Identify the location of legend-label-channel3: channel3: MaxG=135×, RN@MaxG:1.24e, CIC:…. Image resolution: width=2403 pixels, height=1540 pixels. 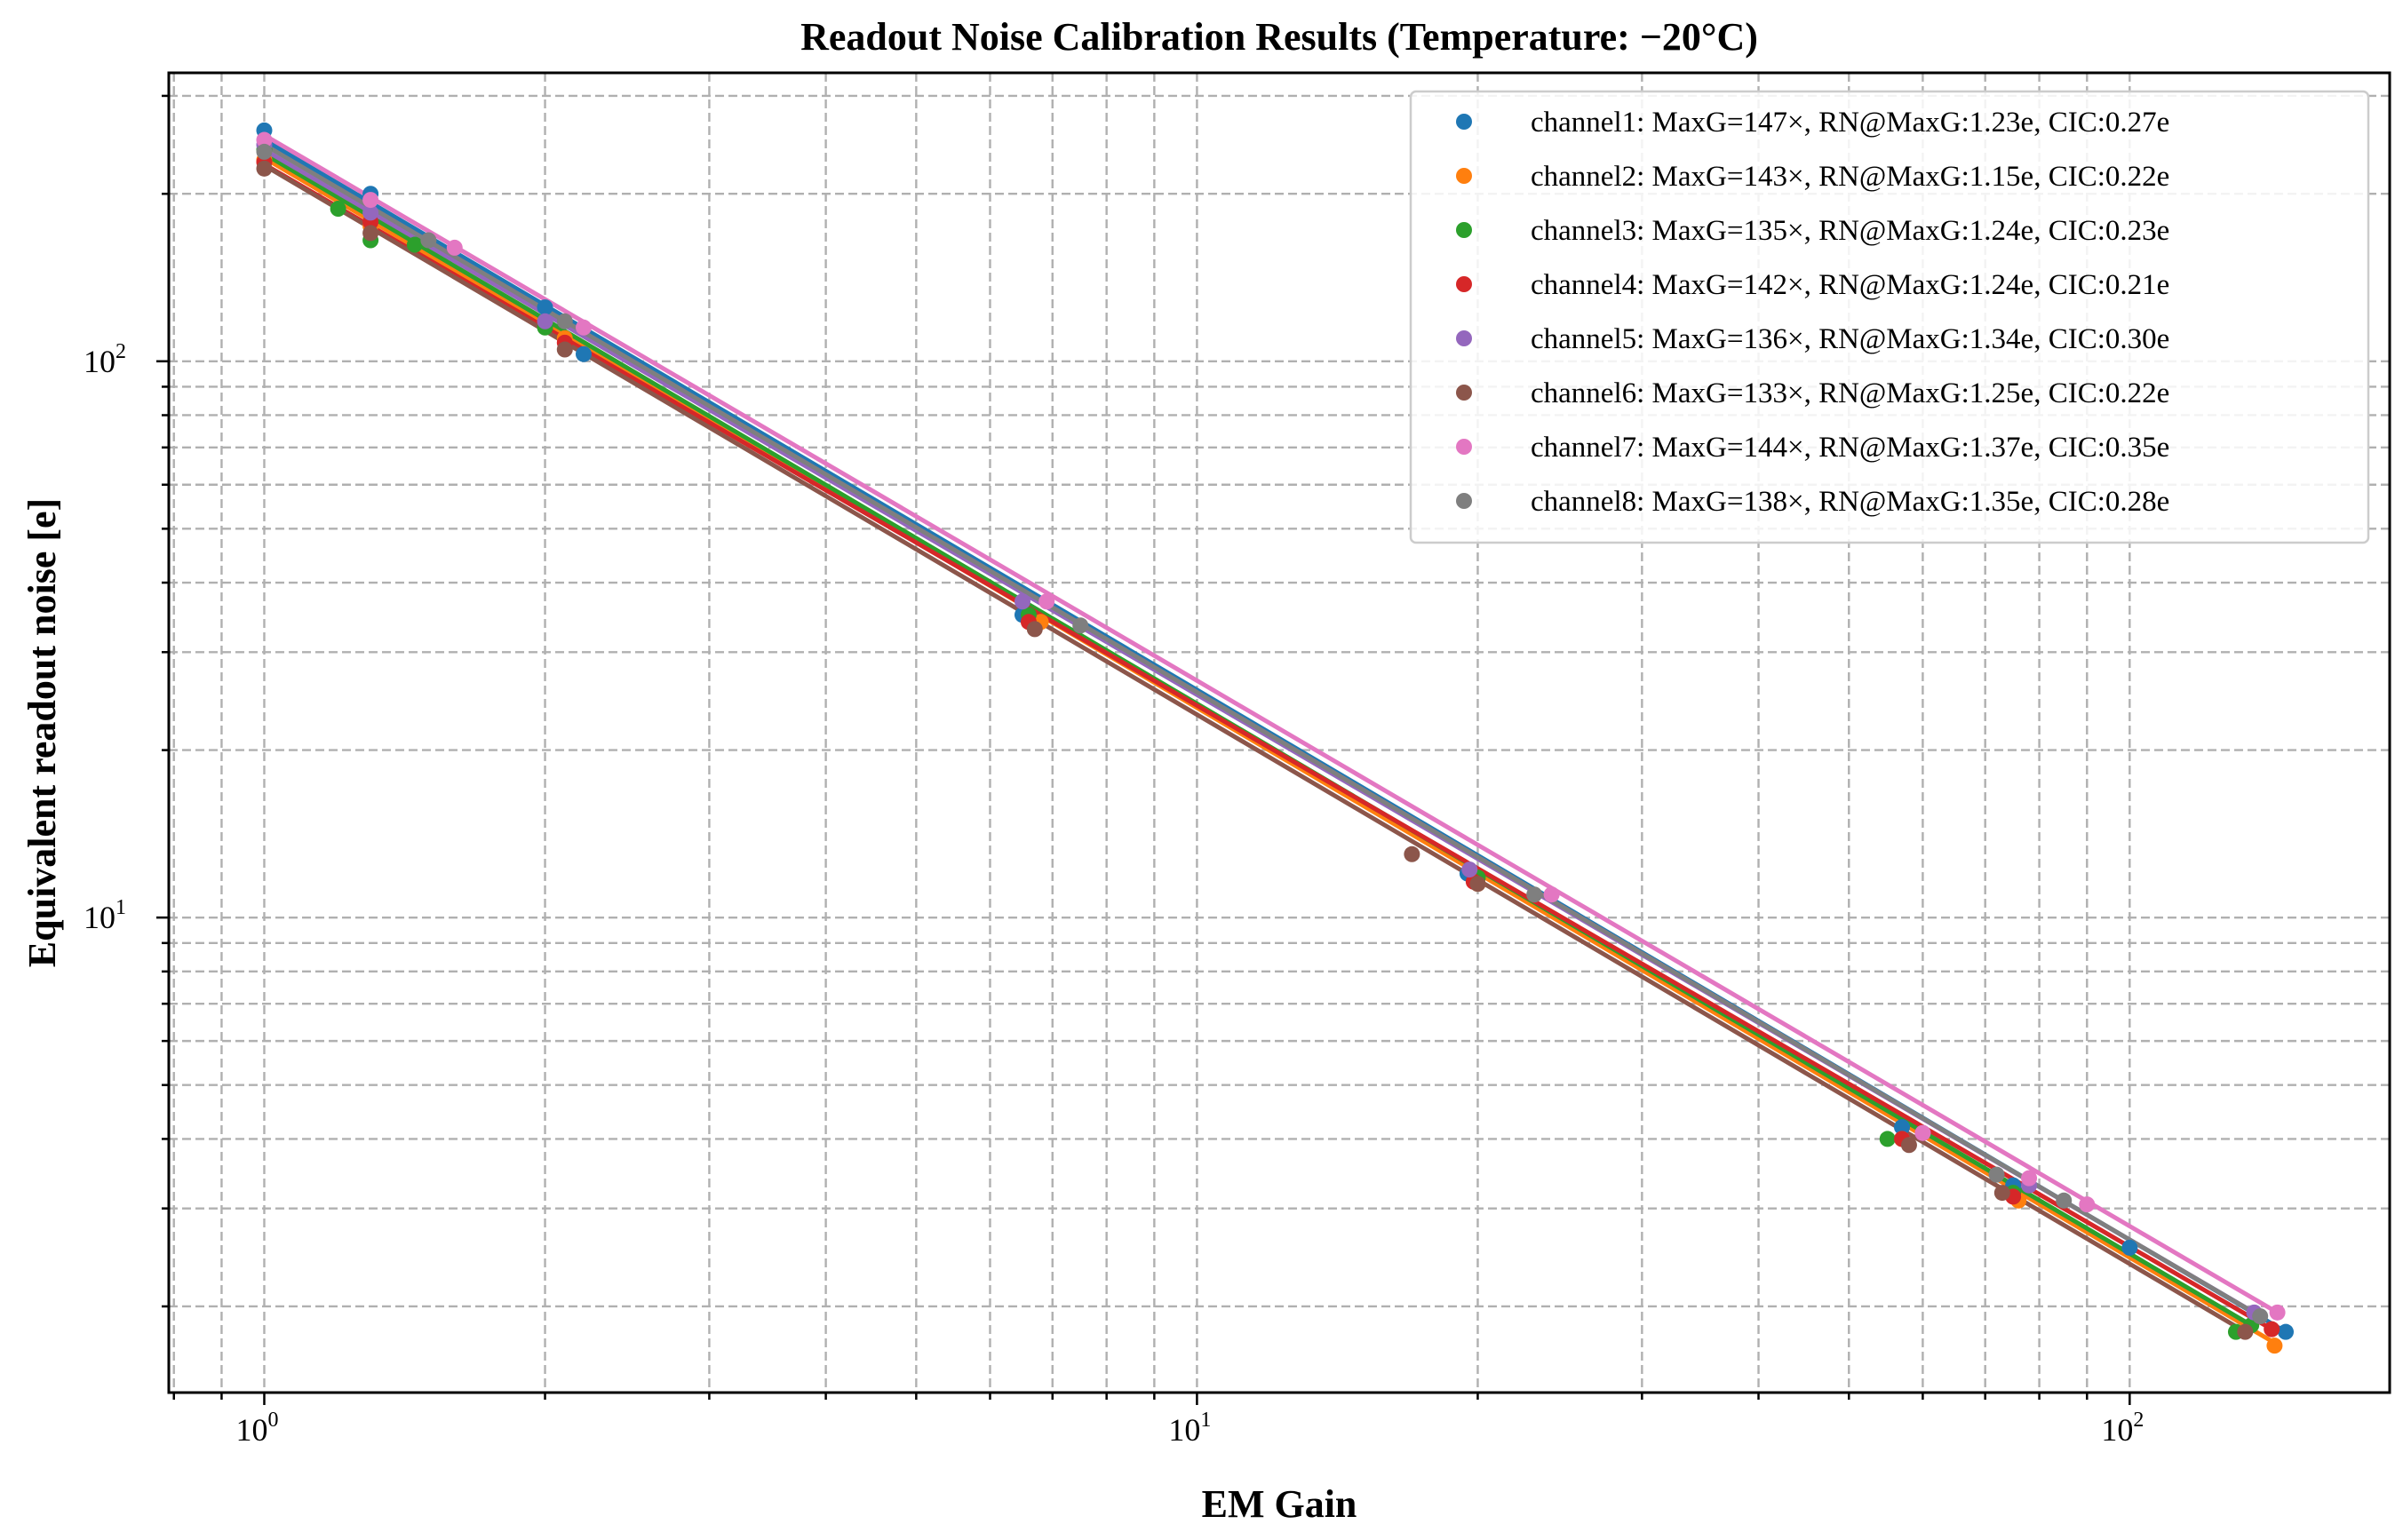
(1850, 231).